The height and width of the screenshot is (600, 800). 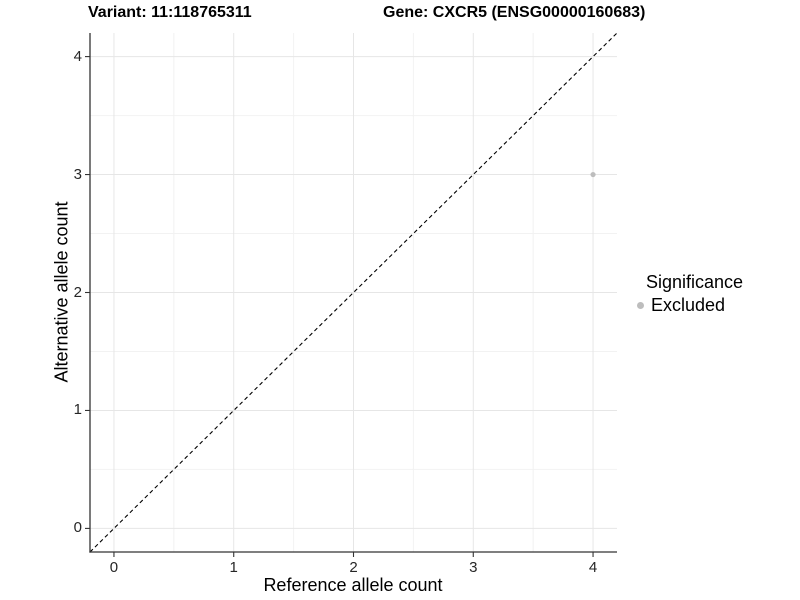 What do you see at coordinates (77, 292) in the screenshot?
I see `y-tick-label: 2` at bounding box center [77, 292].